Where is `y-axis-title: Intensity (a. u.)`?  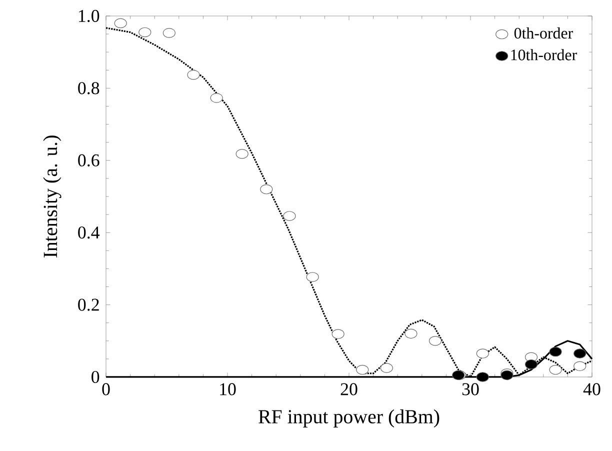 y-axis-title: Intensity (a. u.) is located at coordinates (52, 197).